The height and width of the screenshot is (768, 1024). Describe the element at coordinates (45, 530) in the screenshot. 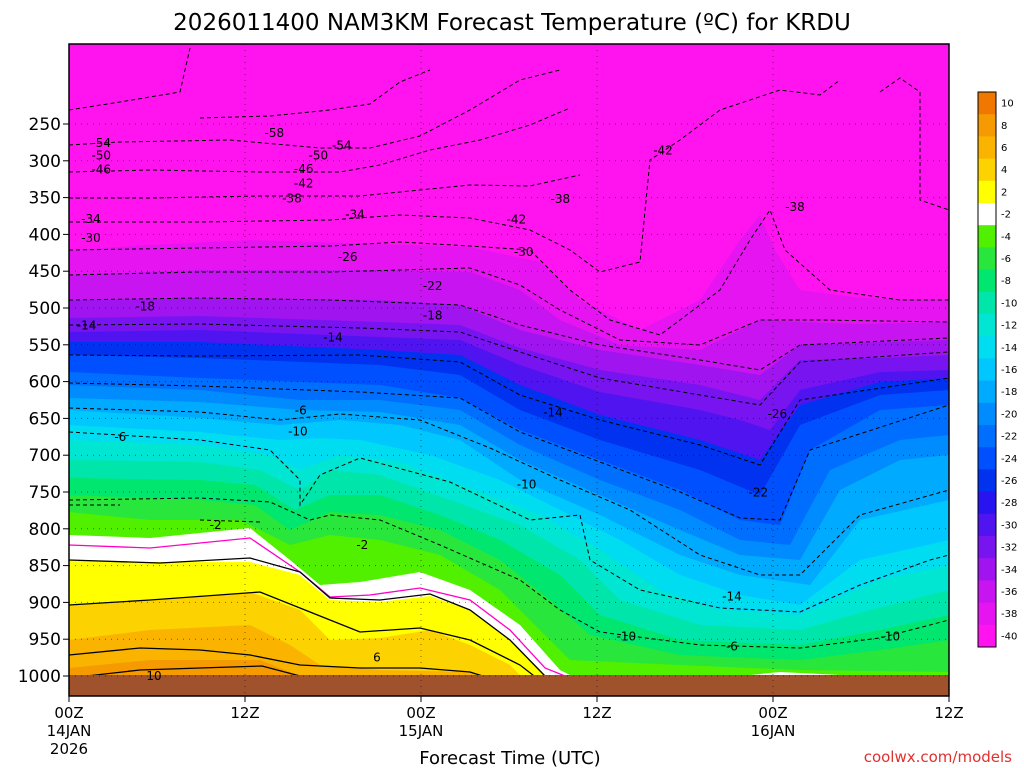

I see `y-tick-label: 800` at that location.